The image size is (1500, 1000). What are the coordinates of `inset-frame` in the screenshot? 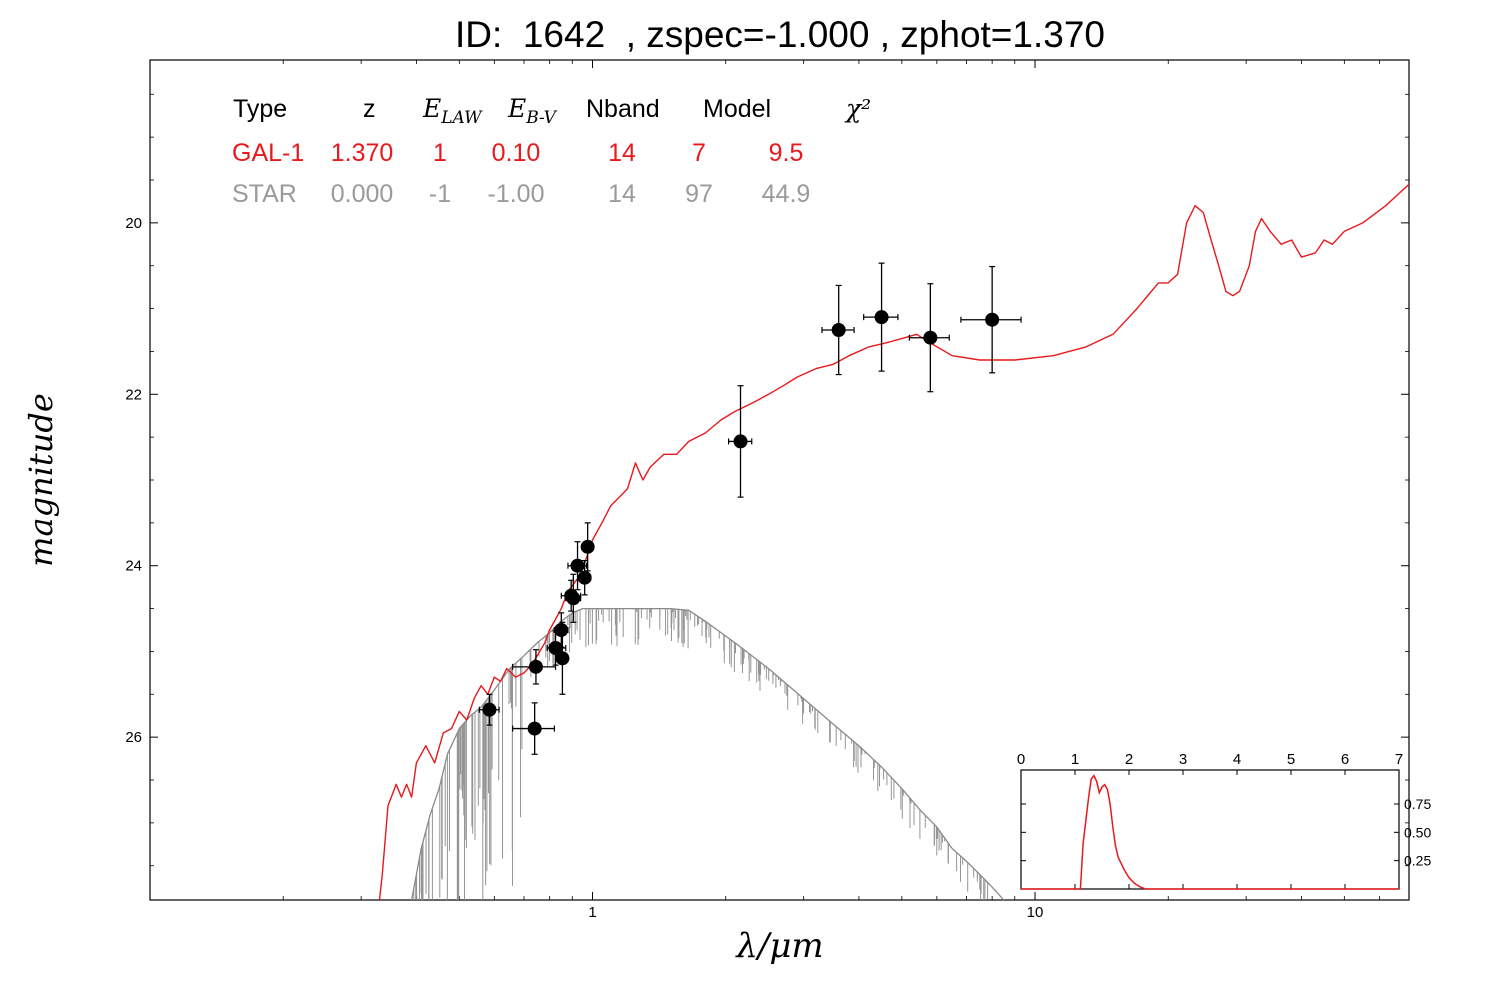 It's located at (1210, 829).